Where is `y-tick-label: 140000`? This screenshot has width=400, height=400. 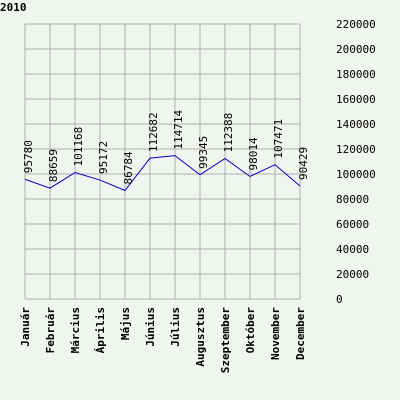
y-tick-label: 140000 is located at coordinates (356, 124).